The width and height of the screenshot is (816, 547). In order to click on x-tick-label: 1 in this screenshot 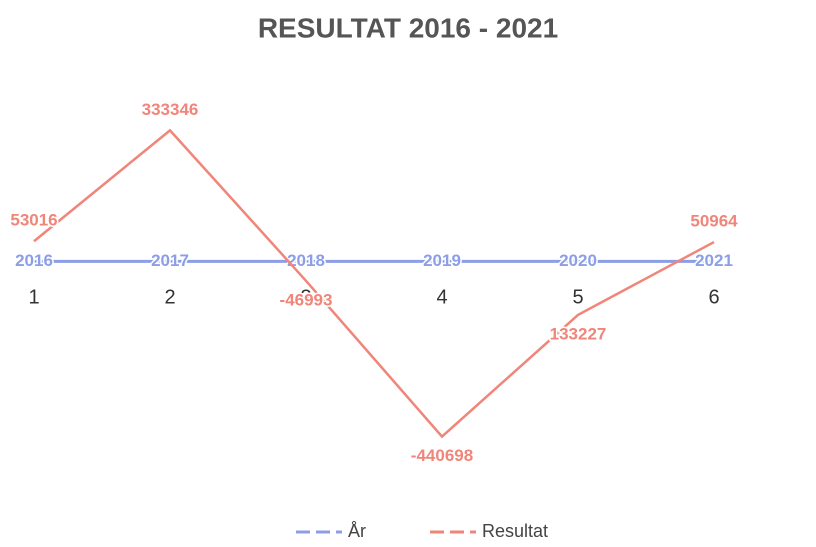, I will do `click(33, 298)`.